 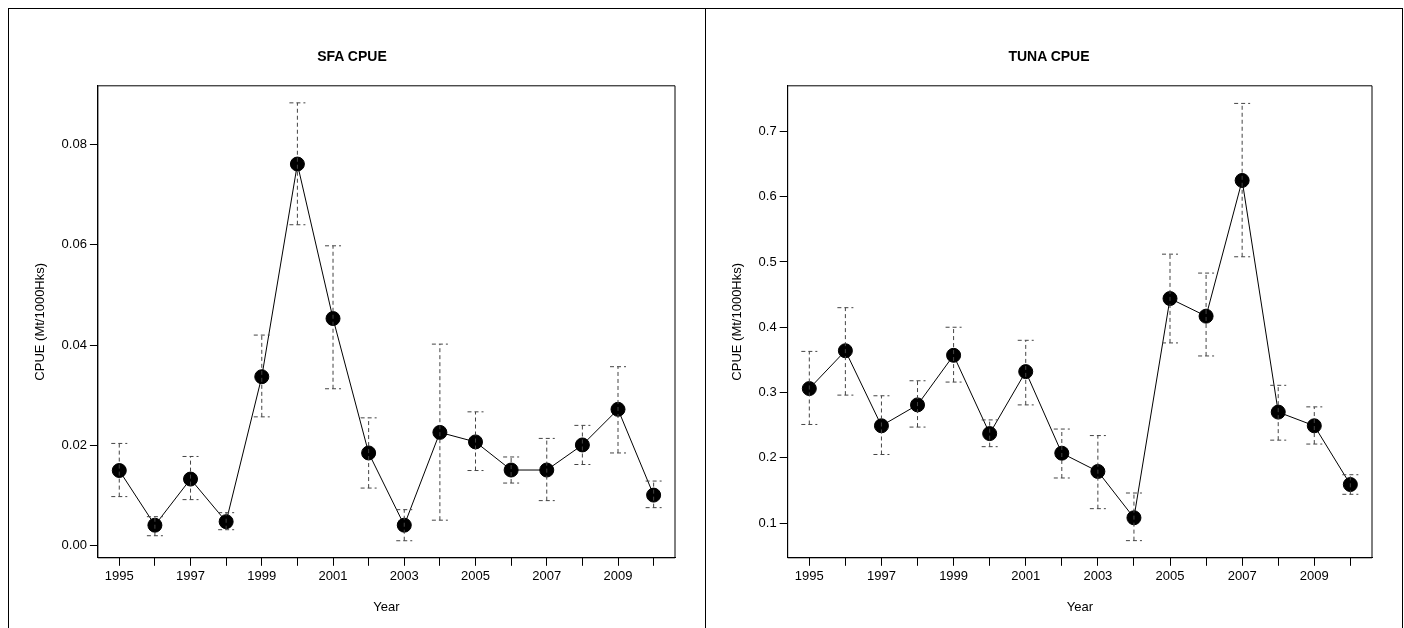 I want to click on y-tick-label: 0.4, so click(x=767, y=326).